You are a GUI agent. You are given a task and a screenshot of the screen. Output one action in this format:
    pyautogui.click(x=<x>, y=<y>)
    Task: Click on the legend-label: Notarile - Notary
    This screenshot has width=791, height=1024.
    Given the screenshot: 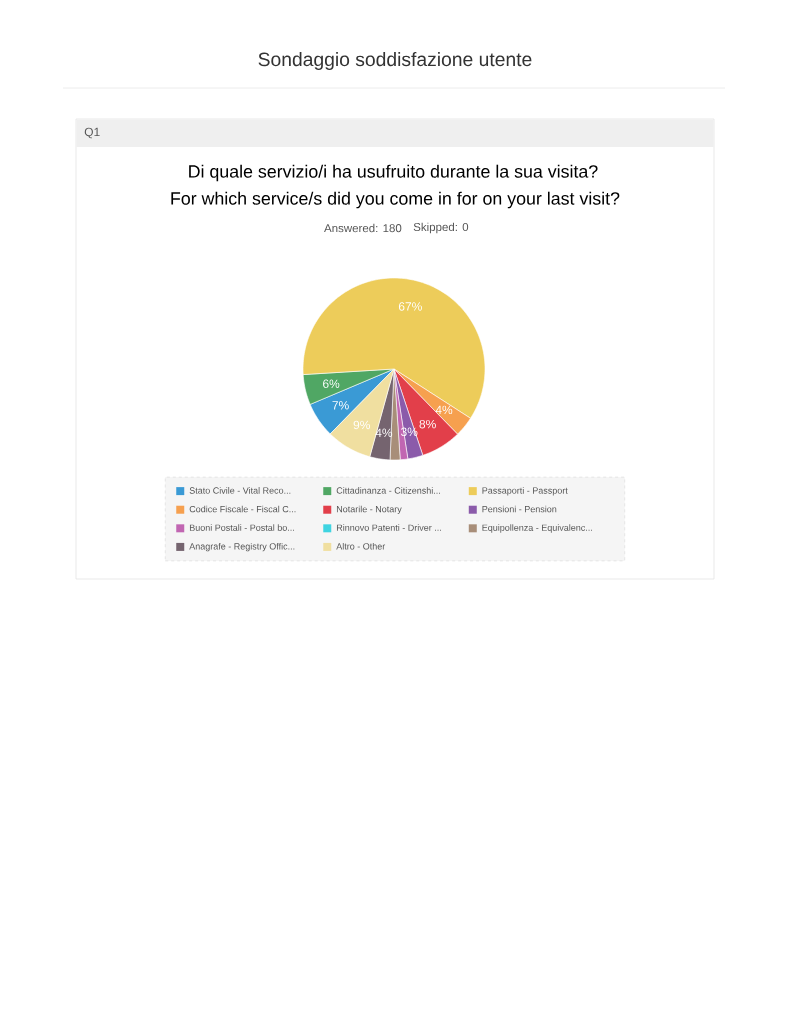 What is the action you would take?
    pyautogui.click(x=369, y=510)
    